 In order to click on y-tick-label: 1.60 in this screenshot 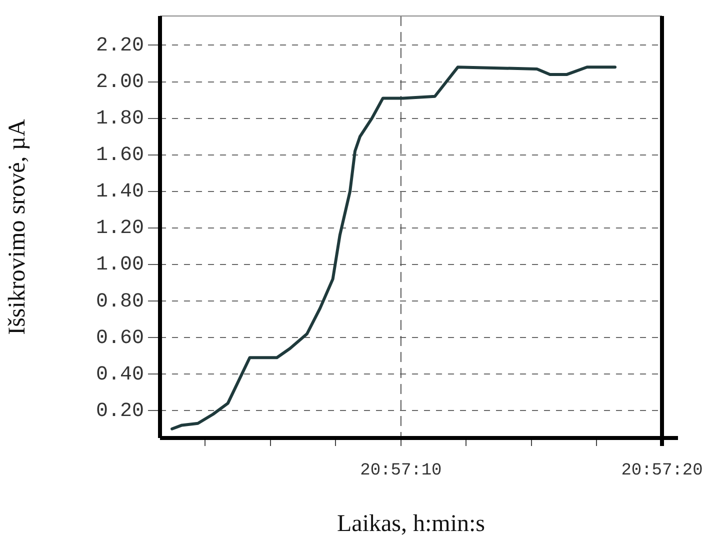, I will do `click(120, 156)`.